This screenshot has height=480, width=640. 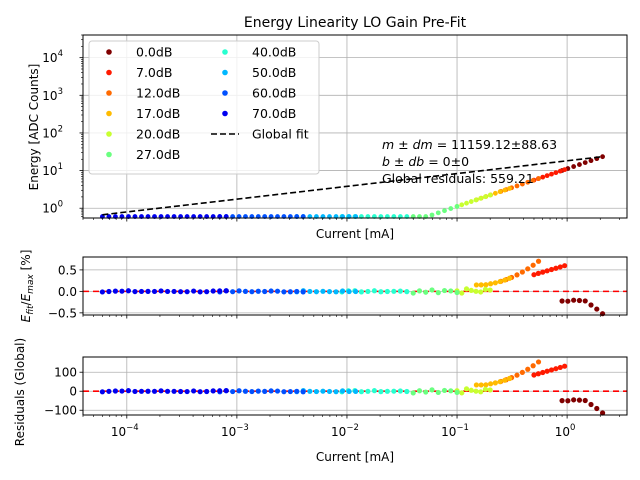 I want to click on y-tick-label: 10³, so click(x=52, y=95).